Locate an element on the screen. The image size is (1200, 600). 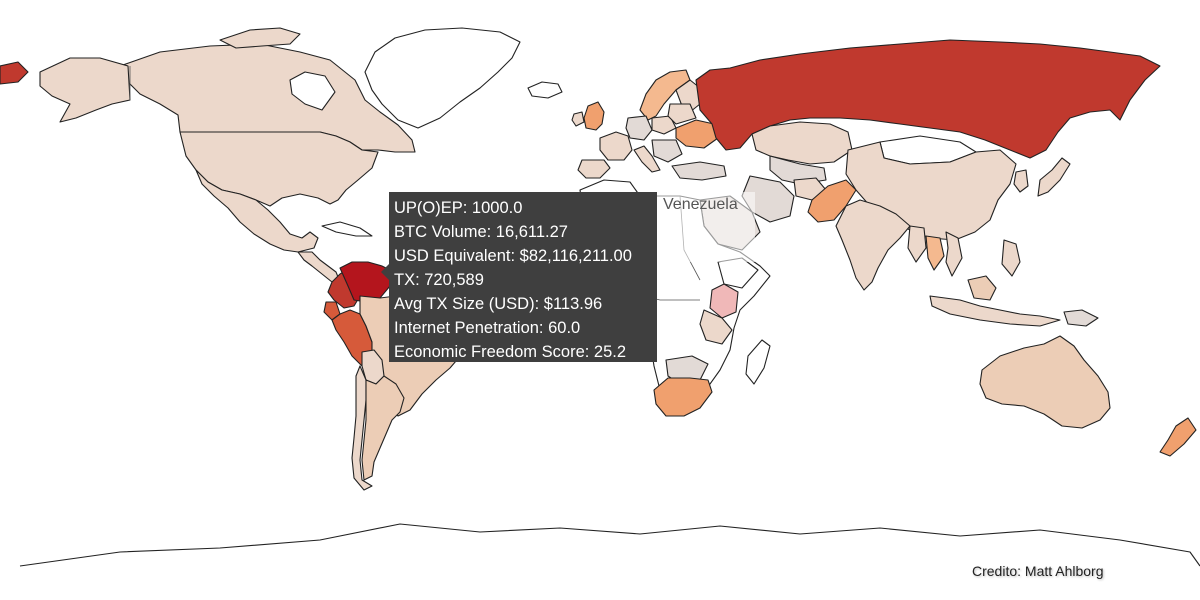
country-india is located at coordinates (873, 245).